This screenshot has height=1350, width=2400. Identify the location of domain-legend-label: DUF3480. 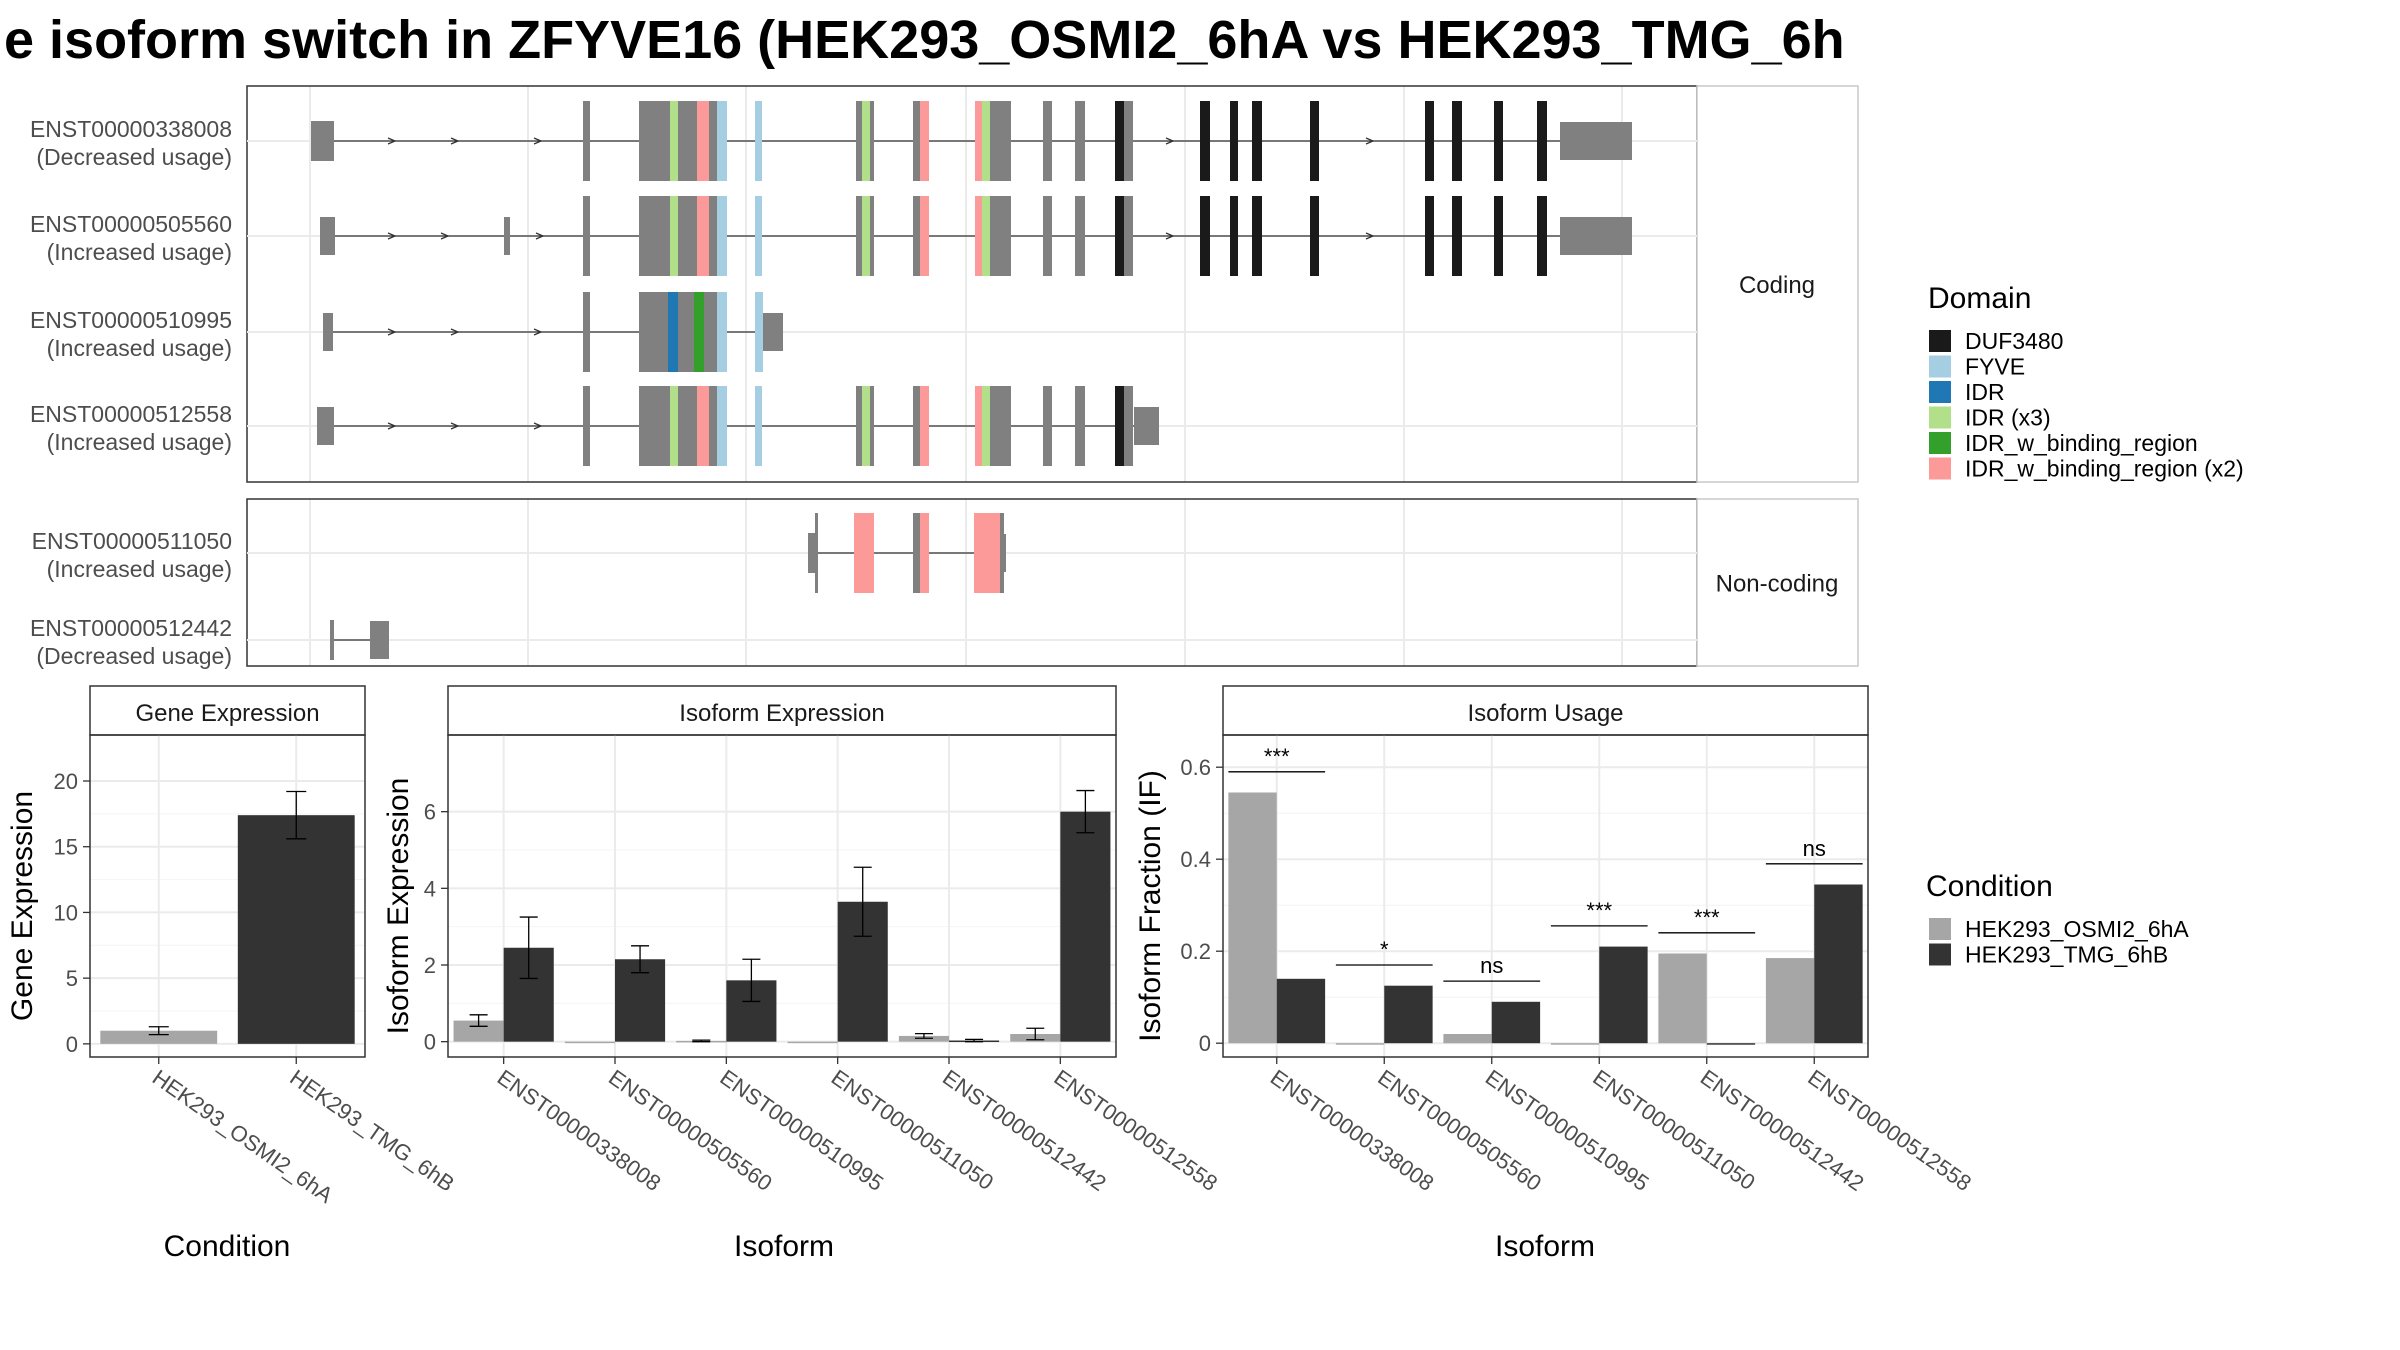
(2014, 341).